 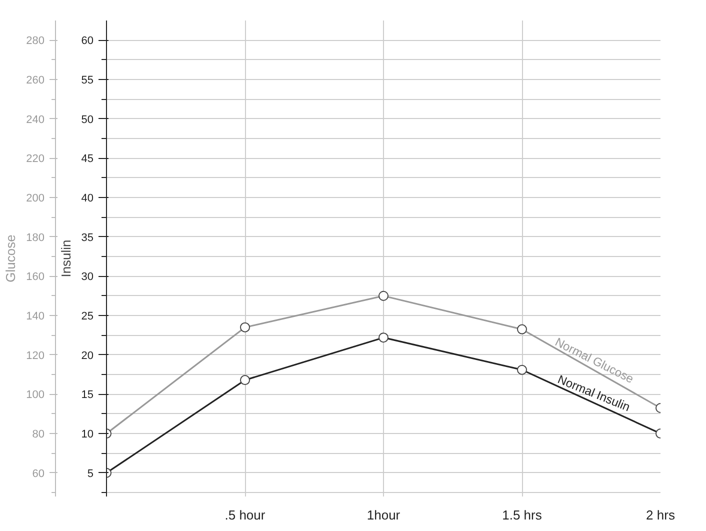 What do you see at coordinates (10, 258) in the screenshot?
I see `y-axis-title: Glucose` at bounding box center [10, 258].